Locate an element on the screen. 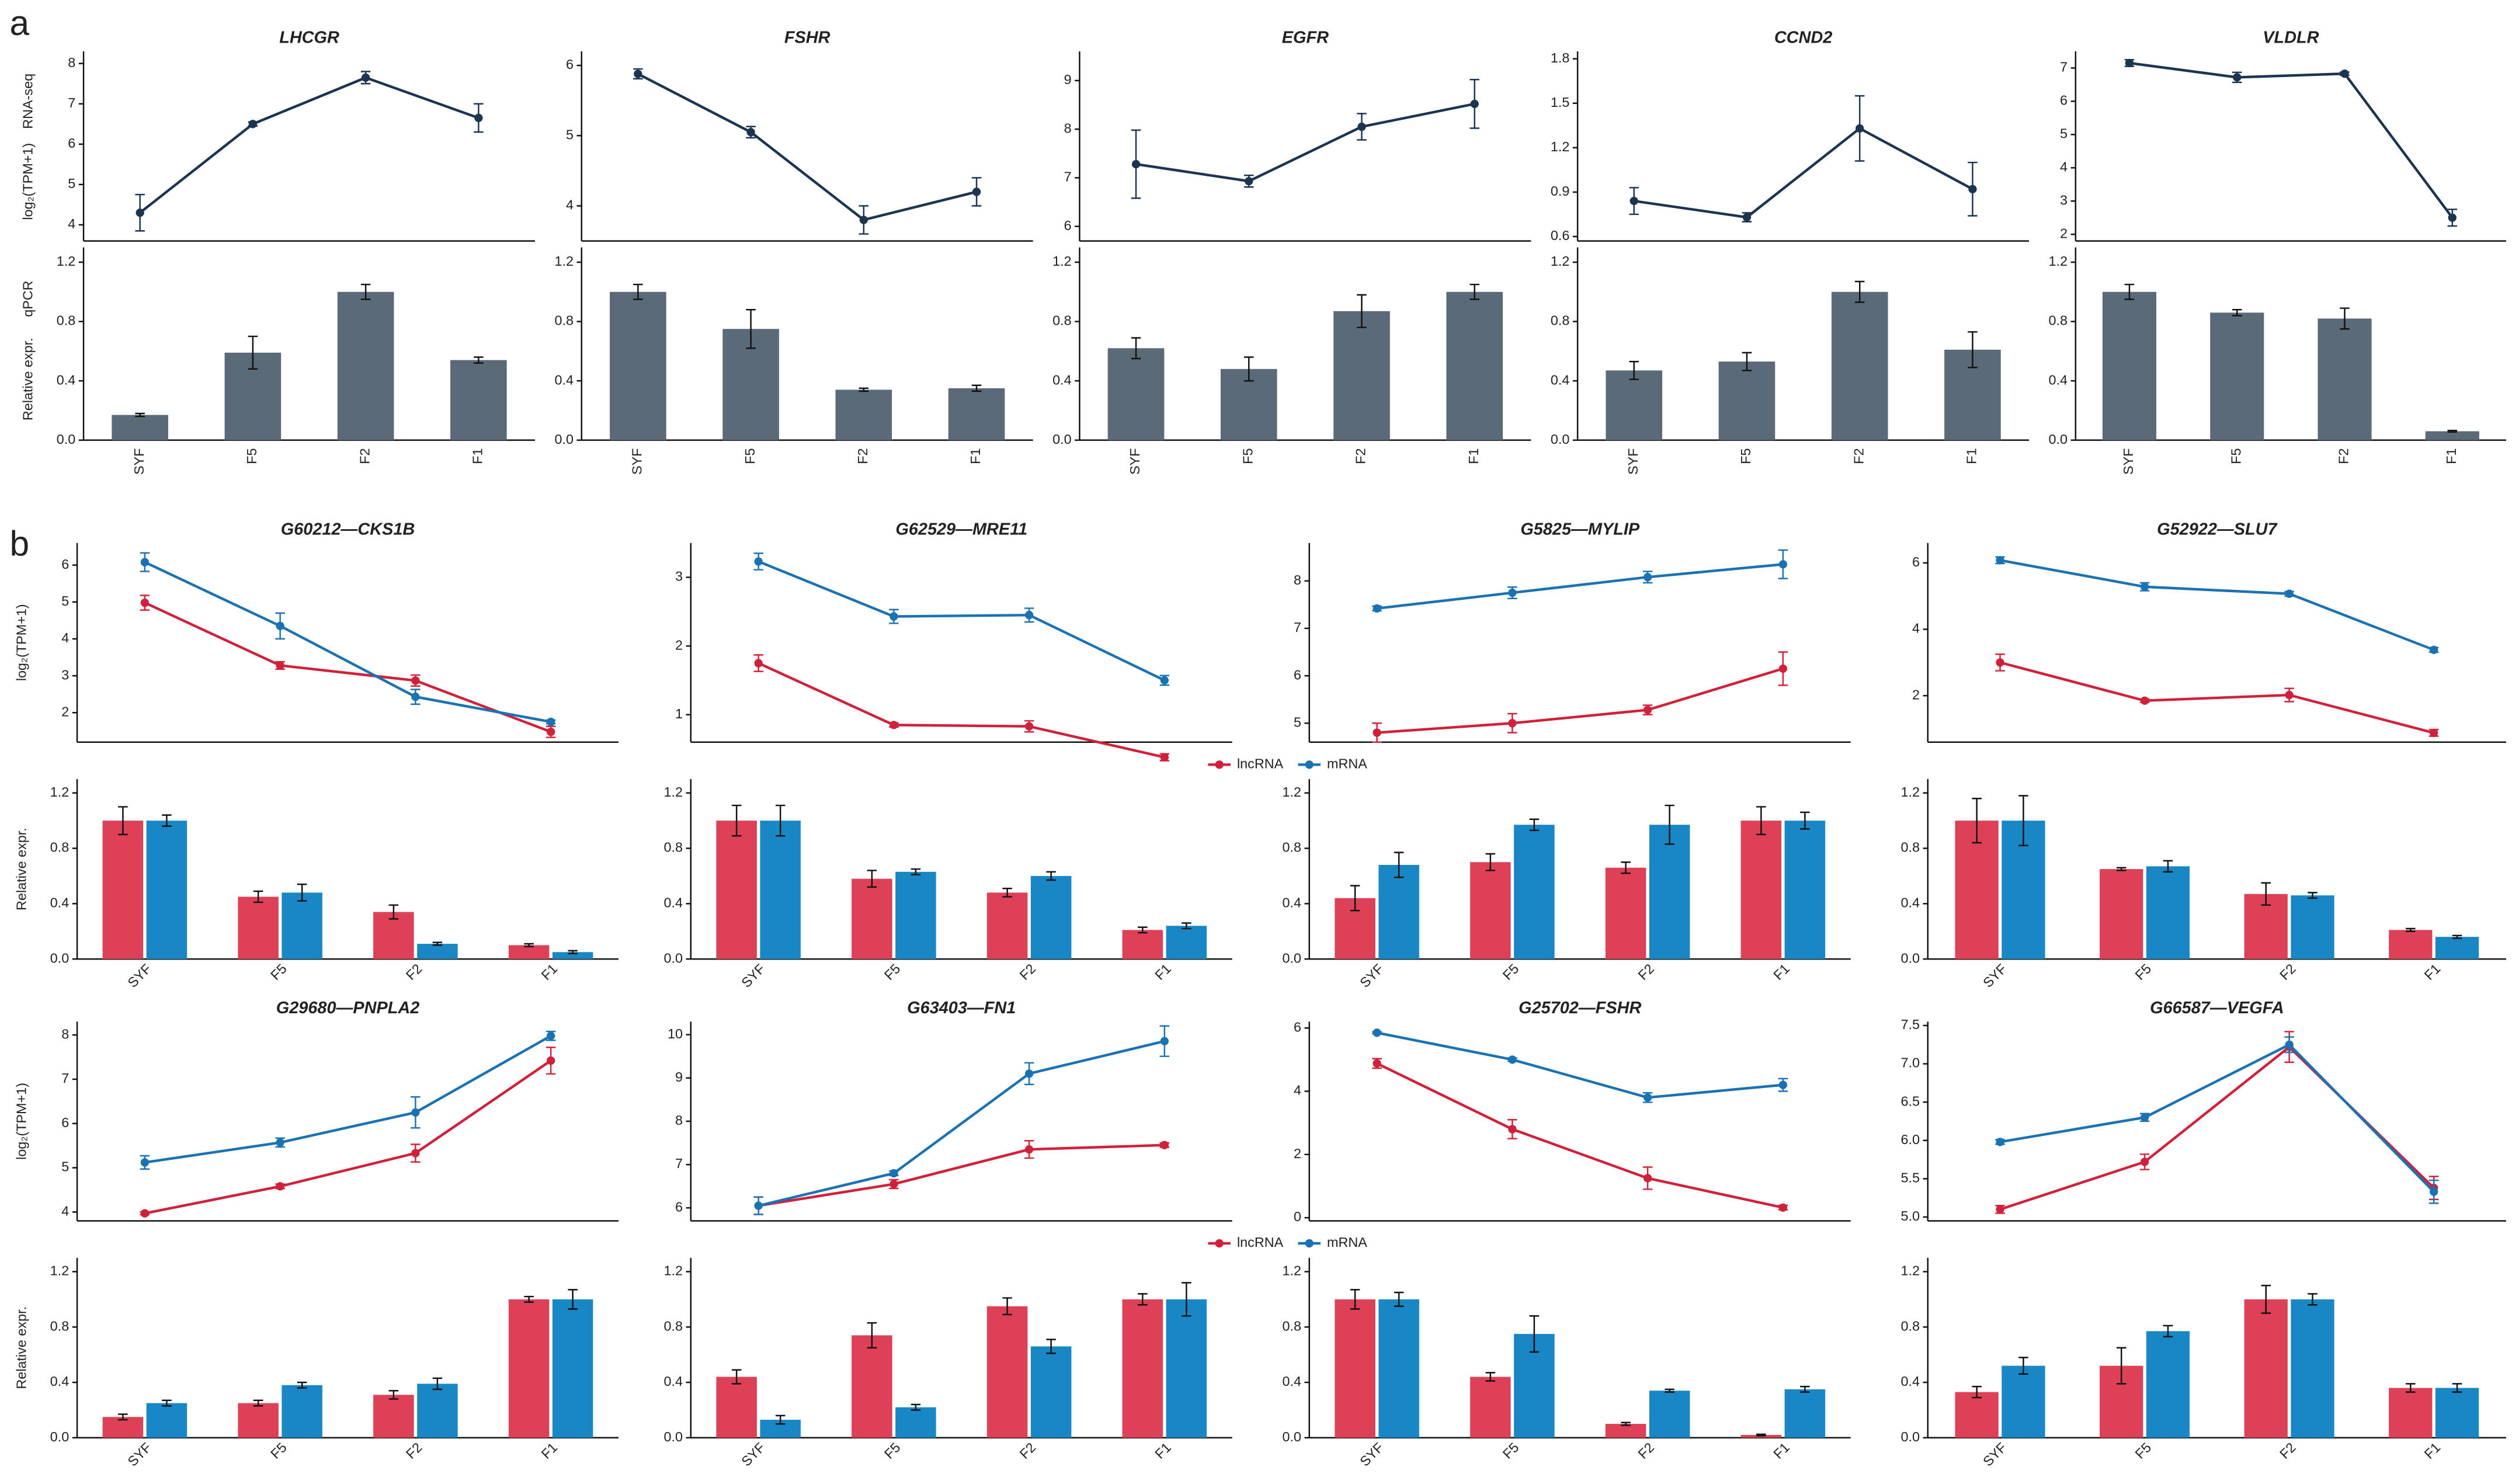 The height and width of the screenshot is (1484, 2519). y-tick-label: 10 is located at coordinates (676, 1033).